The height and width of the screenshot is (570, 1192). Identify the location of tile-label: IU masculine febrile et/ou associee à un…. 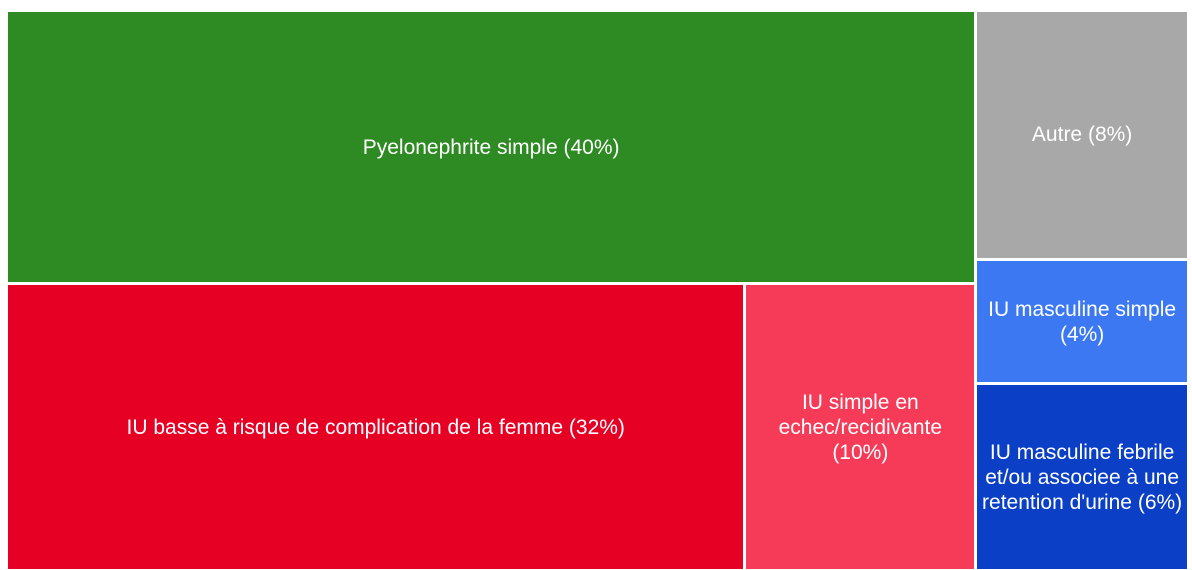
(1082, 477).